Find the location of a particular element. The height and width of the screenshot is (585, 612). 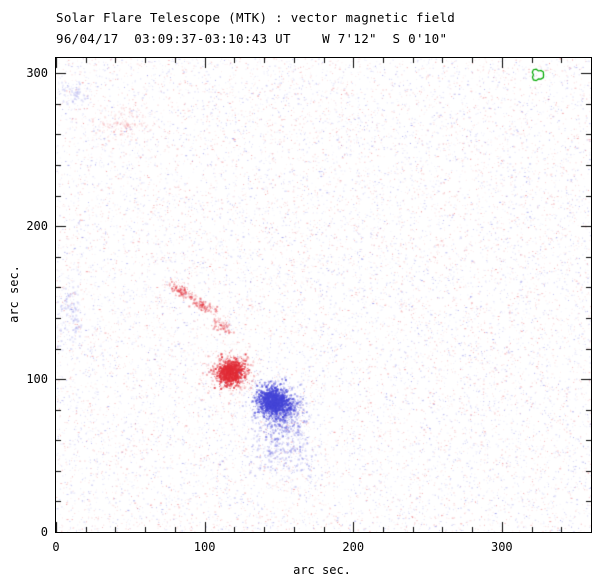

x-tick-label: 200 is located at coordinates (353, 547).